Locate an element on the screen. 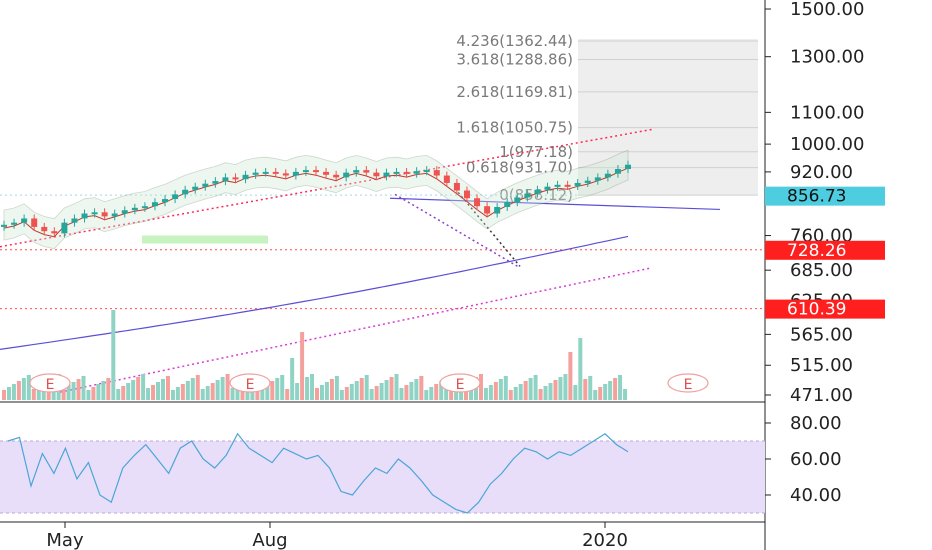  rsi-axis-tick-label: 60.00 is located at coordinates (816, 459).